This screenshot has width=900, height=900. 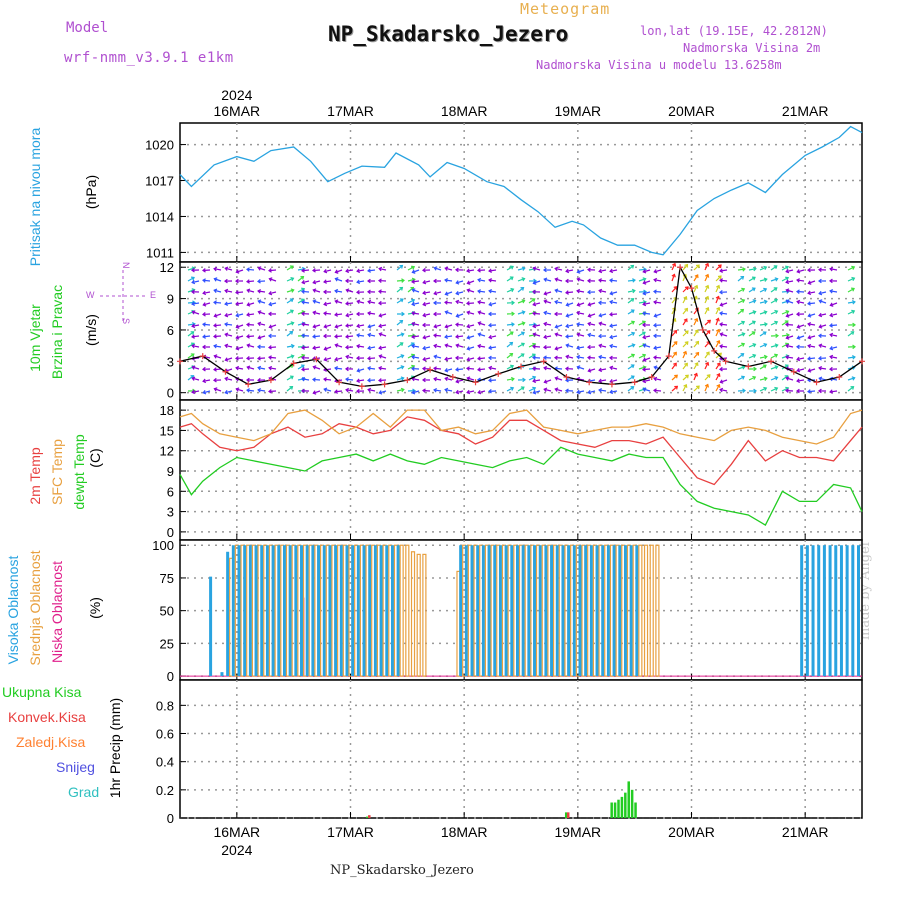 What do you see at coordinates (35, 338) in the screenshot?
I see `wind-ylabel-1: 10m Vjetar` at bounding box center [35, 338].